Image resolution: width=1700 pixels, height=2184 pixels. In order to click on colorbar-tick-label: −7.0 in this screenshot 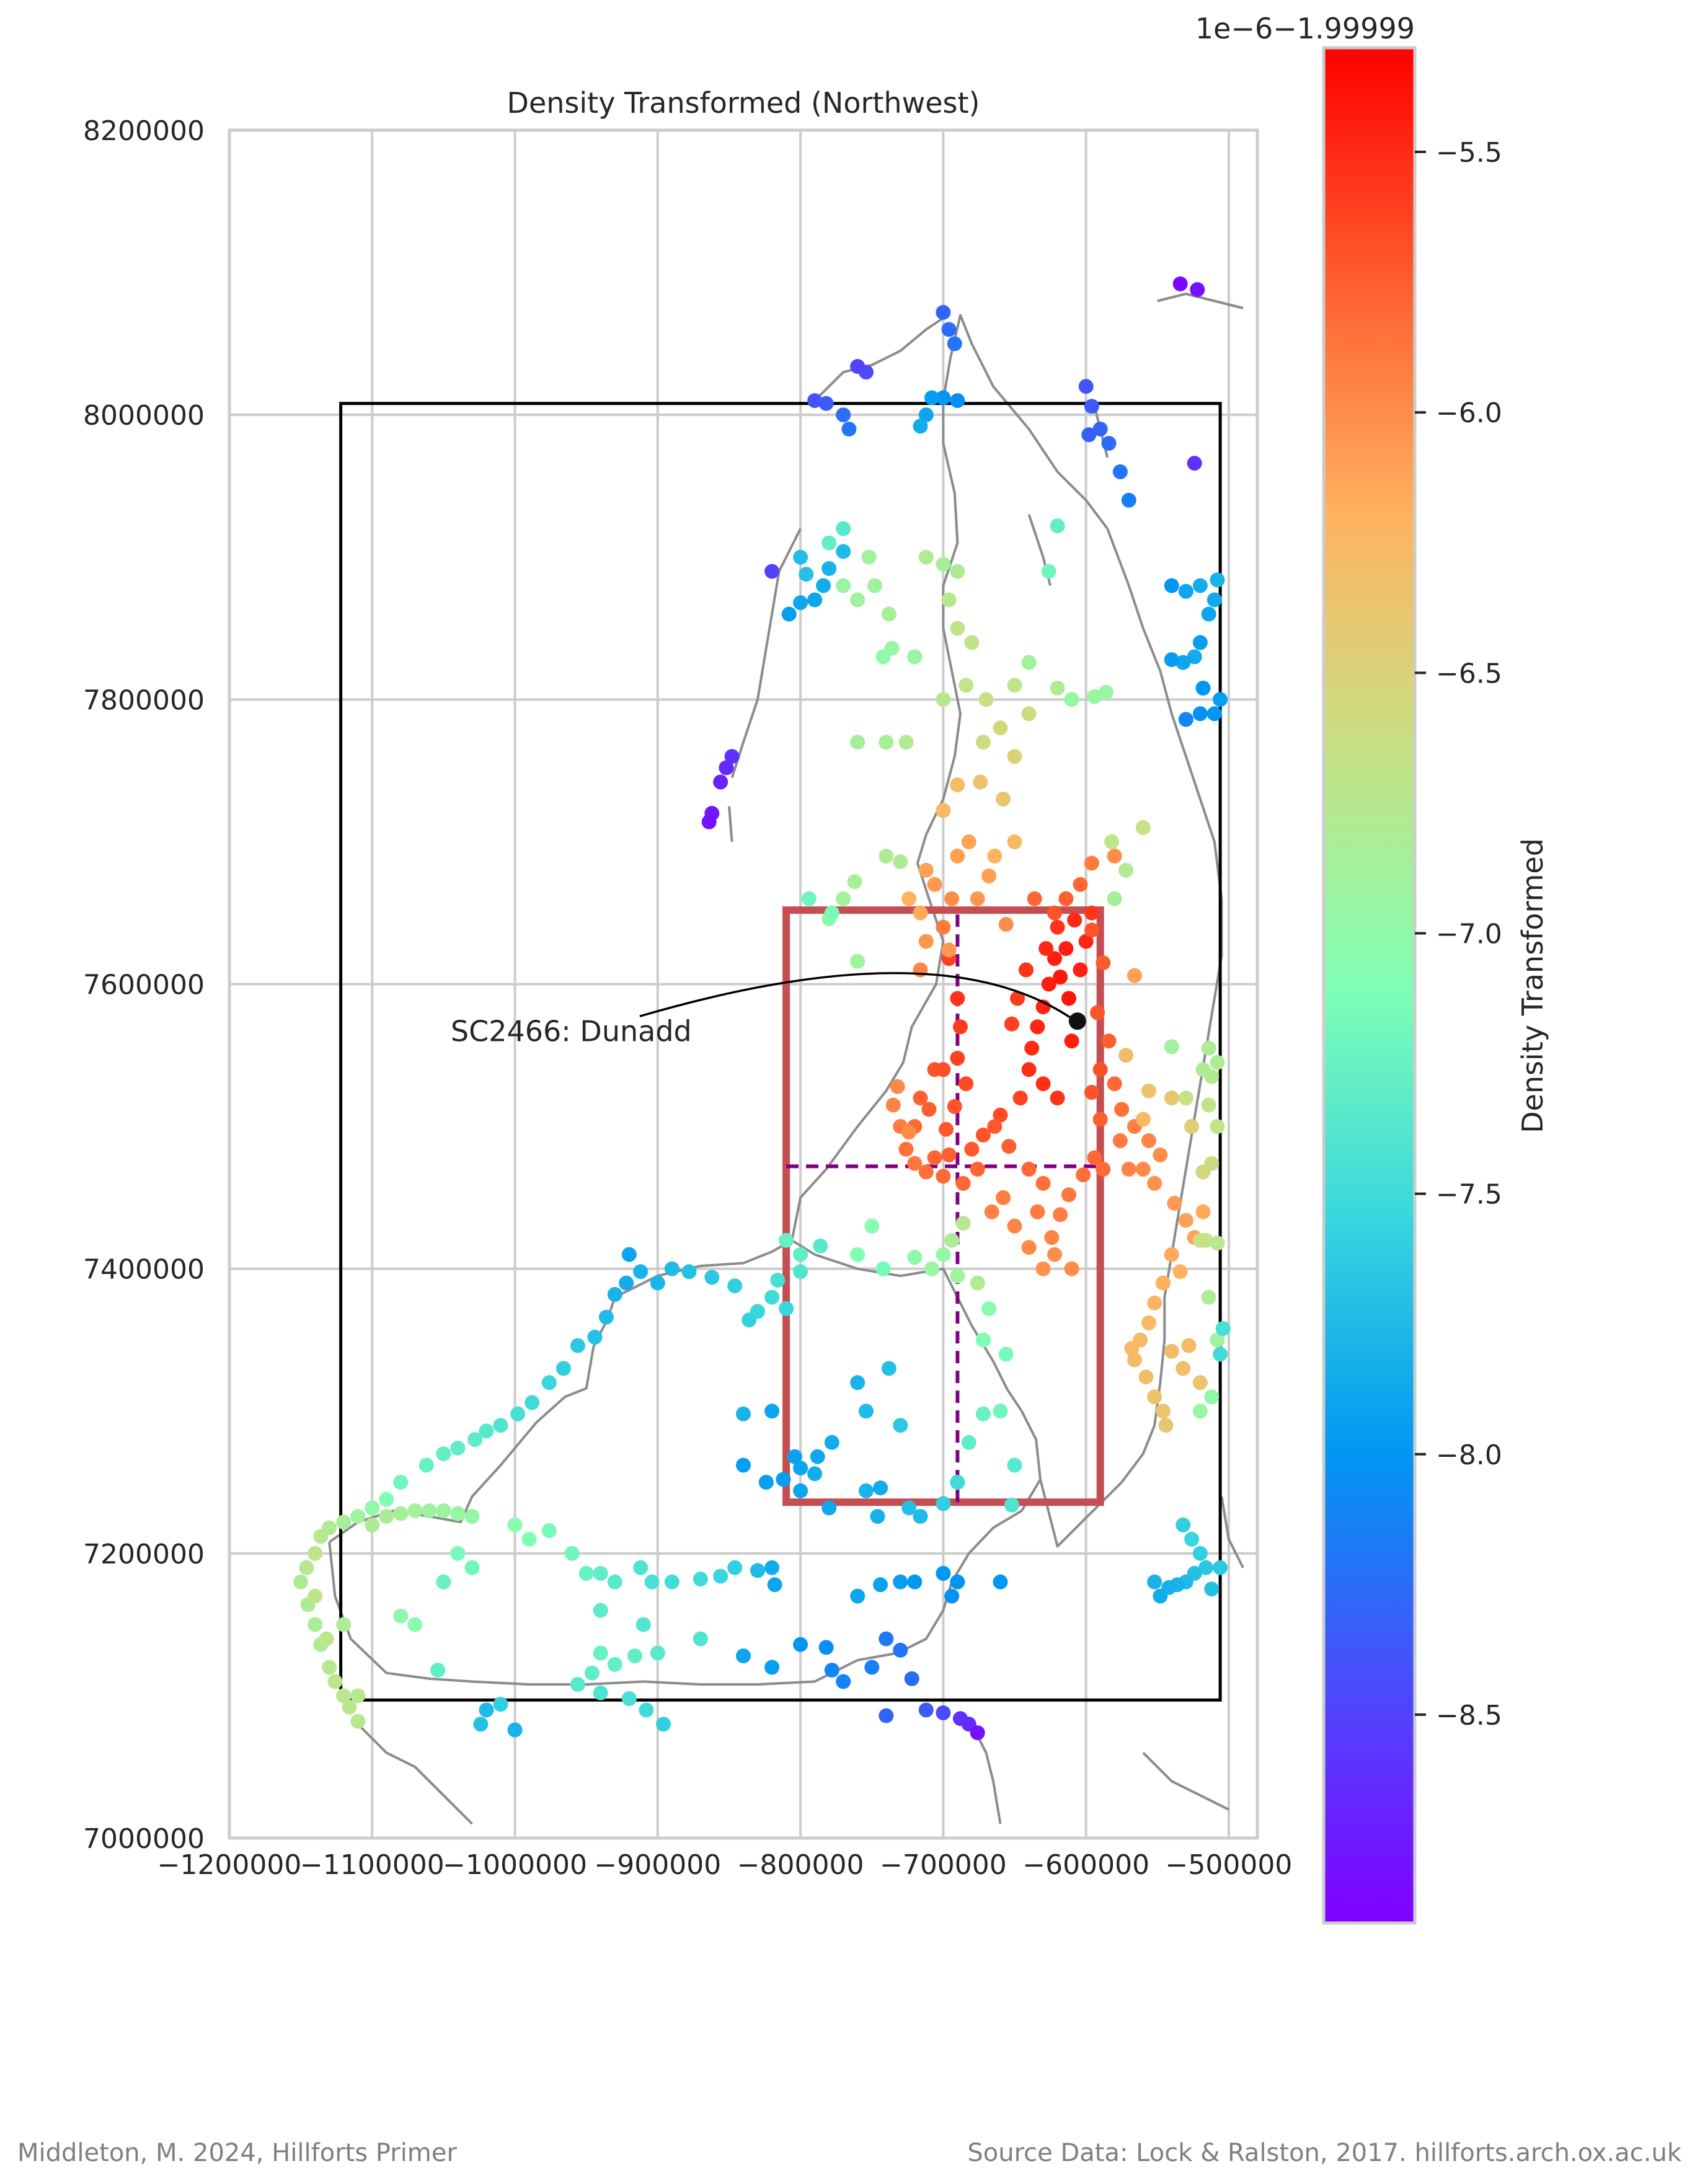, I will do `click(1469, 934)`.